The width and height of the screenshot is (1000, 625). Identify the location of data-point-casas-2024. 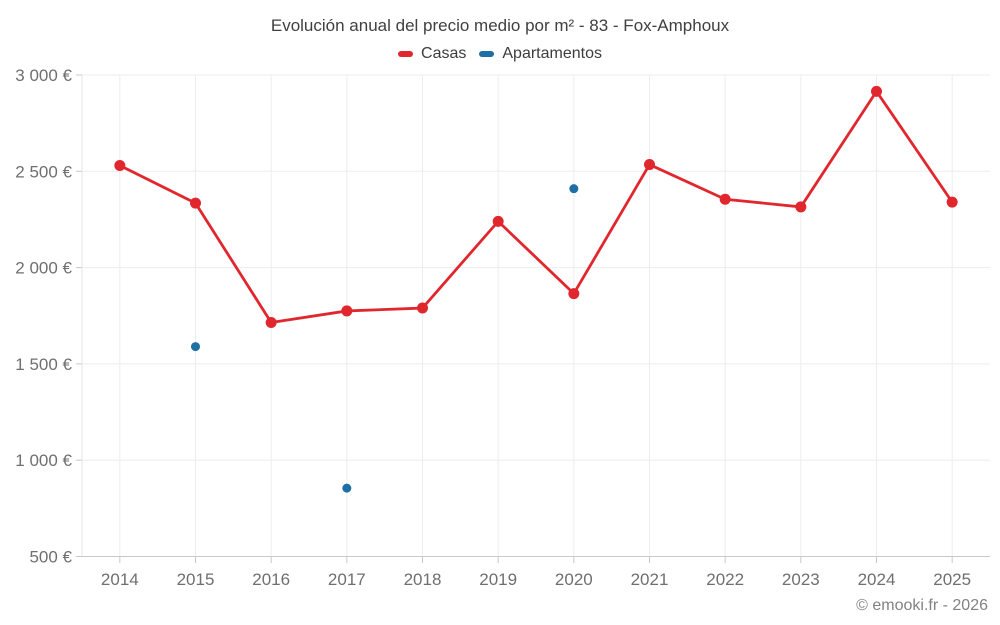
(876, 91).